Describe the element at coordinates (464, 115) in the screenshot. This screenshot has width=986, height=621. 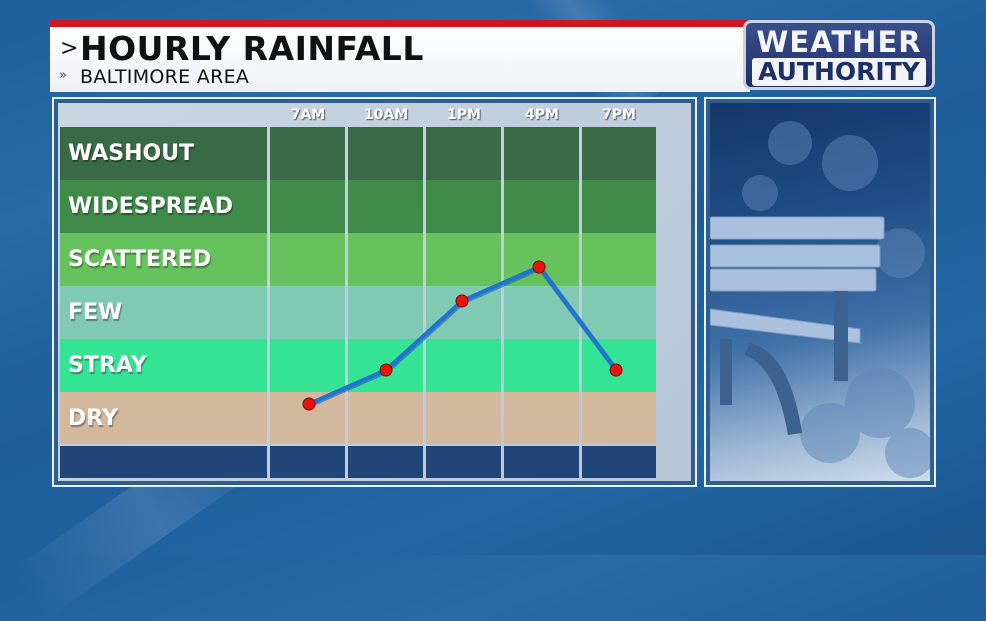
I see `column-header-1pm: 1PM` at that location.